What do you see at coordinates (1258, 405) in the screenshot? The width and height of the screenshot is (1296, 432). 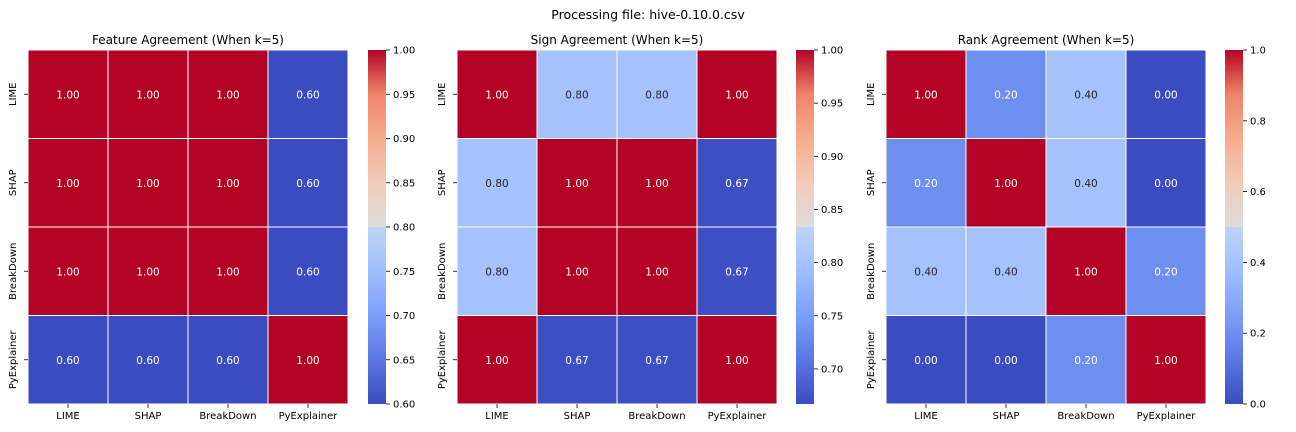 I see `colorbar-tick-label: 0.0` at bounding box center [1258, 405].